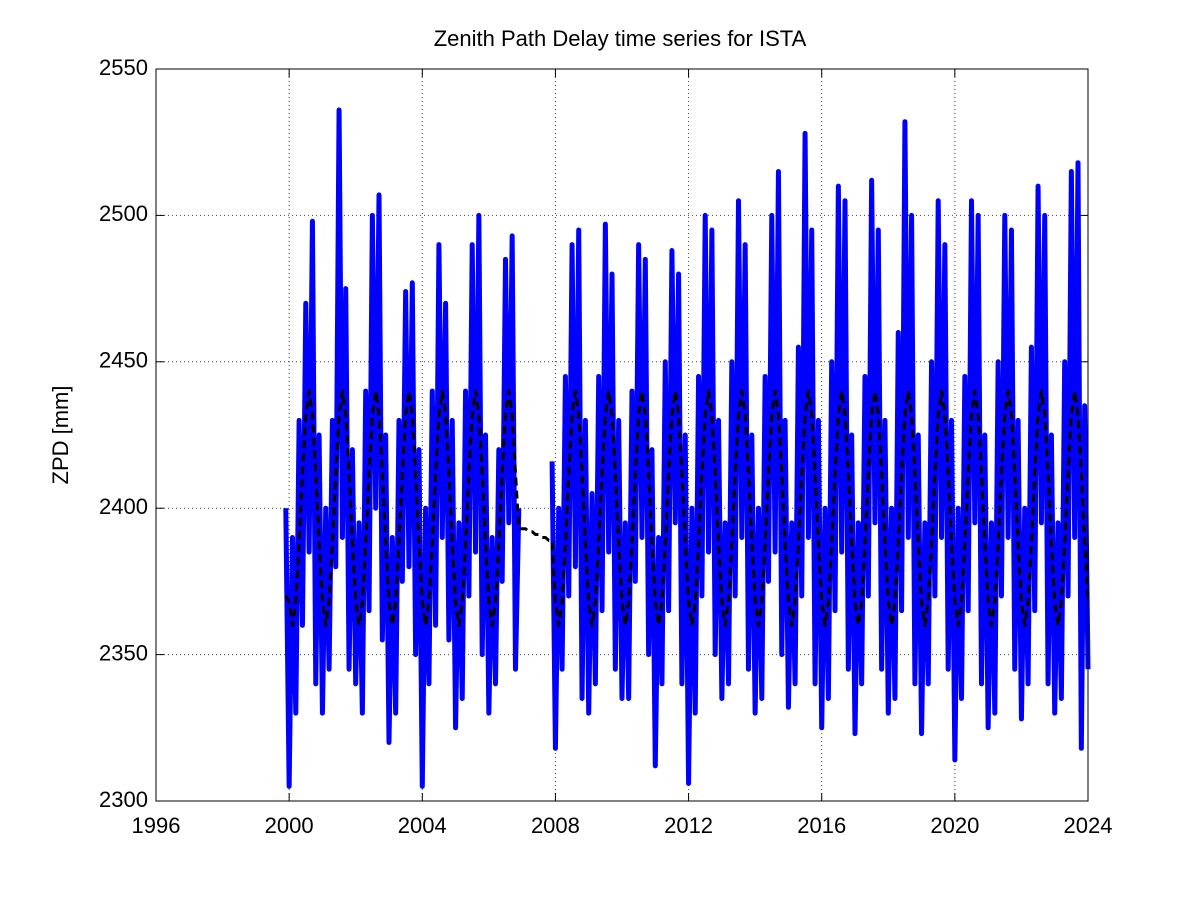 The width and height of the screenshot is (1201, 901). Describe the element at coordinates (123, 652) in the screenshot. I see `y-tick-label: 2350` at that location.